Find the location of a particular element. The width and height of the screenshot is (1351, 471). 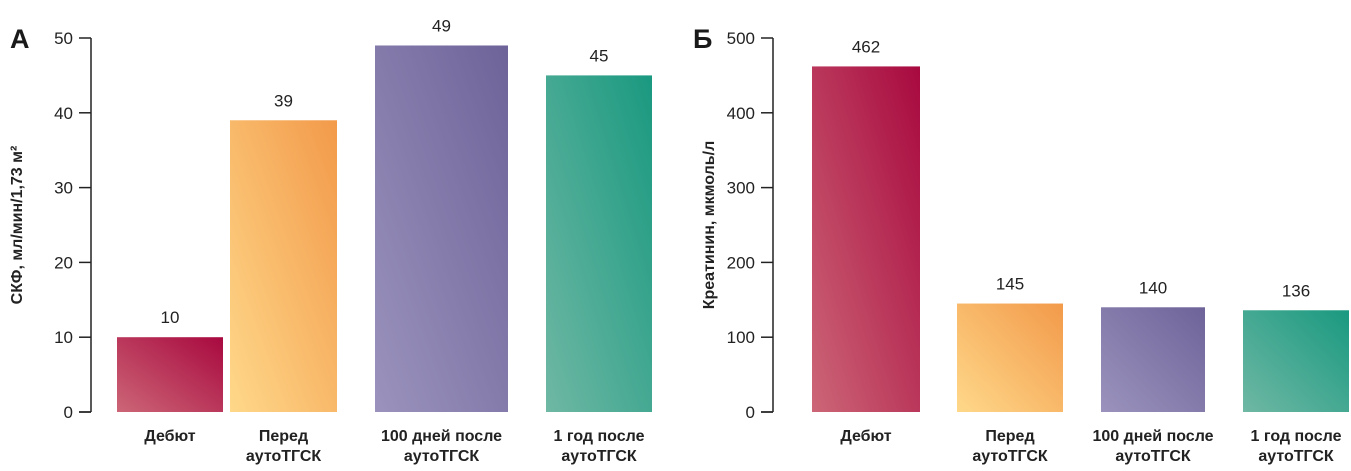

bar-value-label: 462 is located at coordinates (866, 46).